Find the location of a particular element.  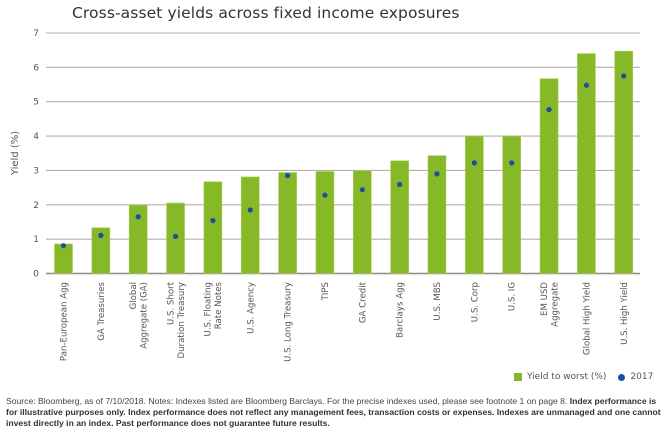

x-tick-label: Barclays Agg is located at coordinates (401, 310).